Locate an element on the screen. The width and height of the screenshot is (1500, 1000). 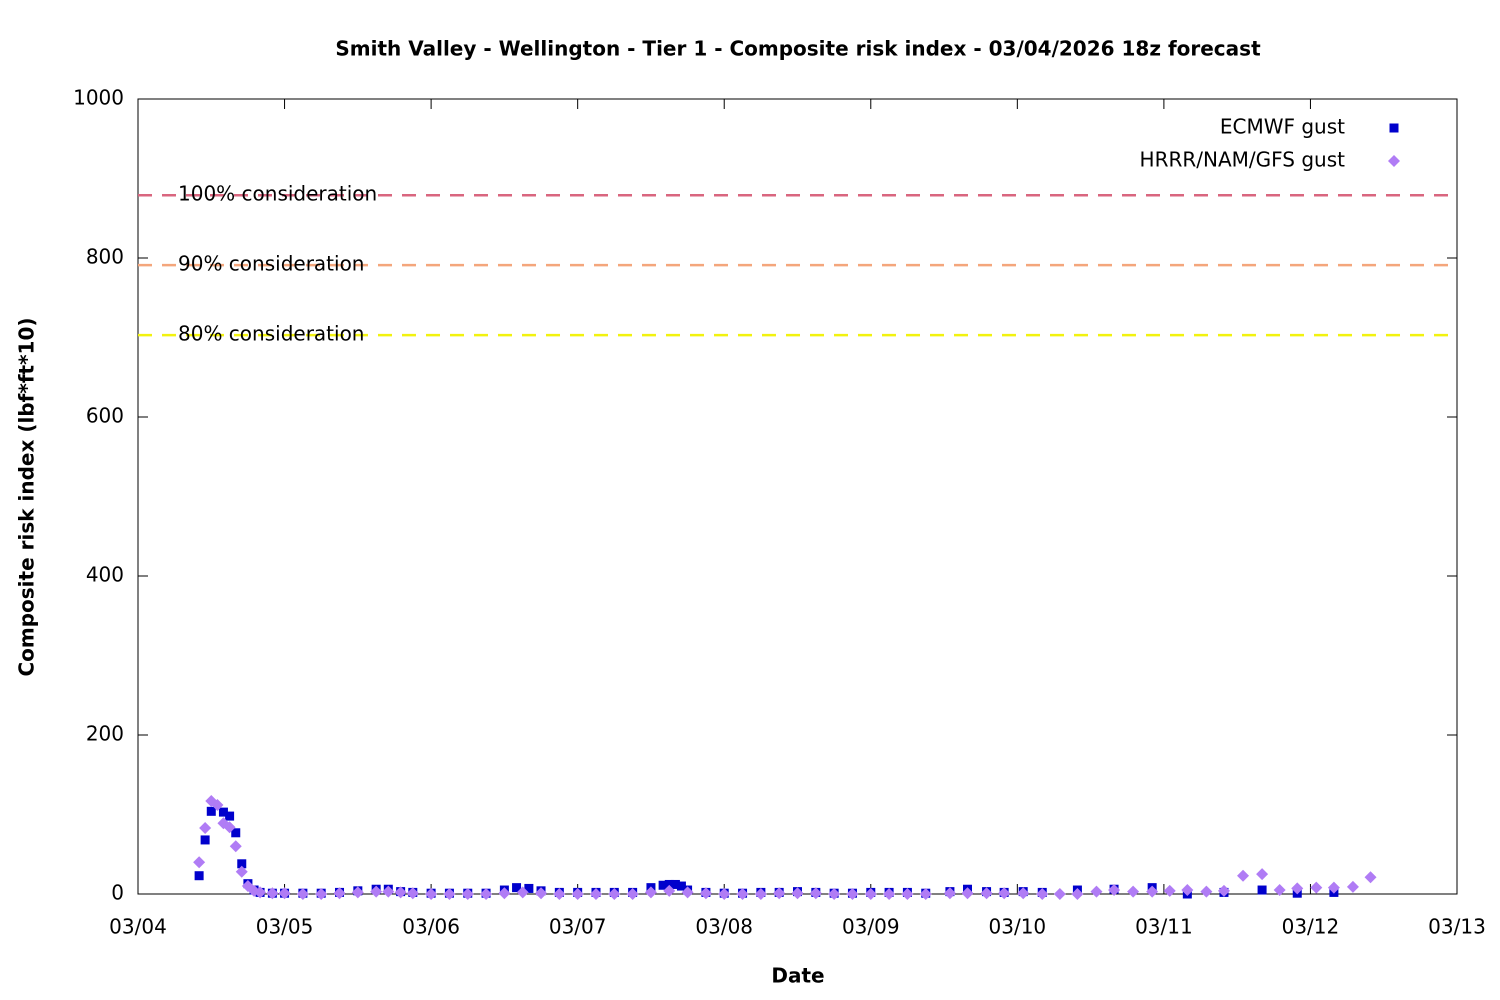
x-axis-label: Date is located at coordinates (797, 976).